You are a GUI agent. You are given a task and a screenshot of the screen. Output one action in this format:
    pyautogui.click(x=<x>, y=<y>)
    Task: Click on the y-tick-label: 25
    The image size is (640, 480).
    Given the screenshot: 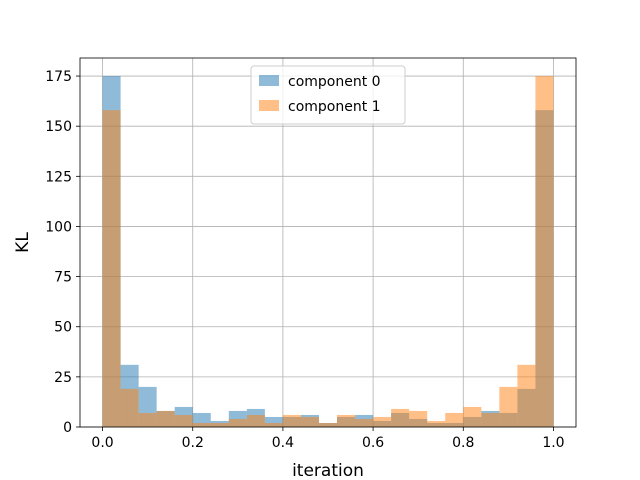 What is the action you would take?
    pyautogui.click(x=63, y=378)
    